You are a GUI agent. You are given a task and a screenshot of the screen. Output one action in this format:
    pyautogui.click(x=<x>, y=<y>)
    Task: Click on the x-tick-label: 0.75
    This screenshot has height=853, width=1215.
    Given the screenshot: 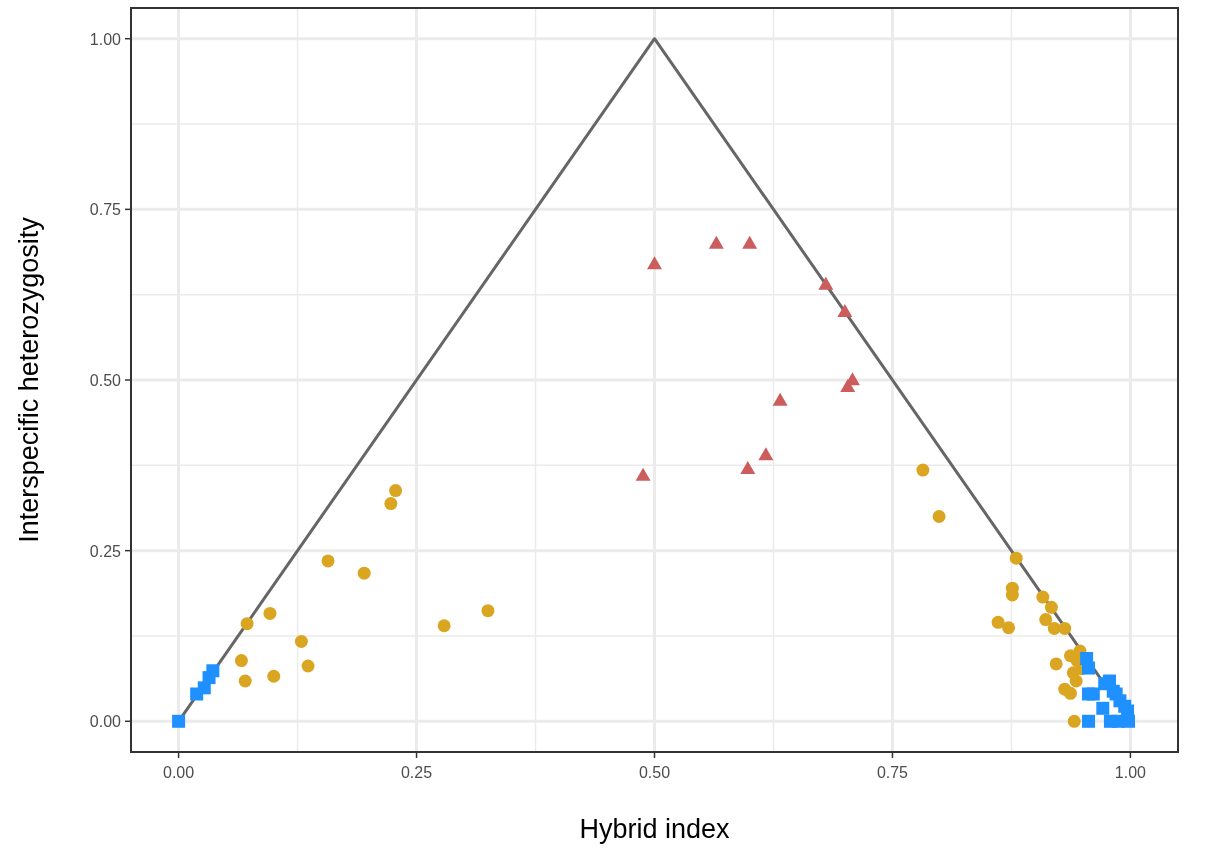 What is the action you would take?
    pyautogui.click(x=892, y=772)
    